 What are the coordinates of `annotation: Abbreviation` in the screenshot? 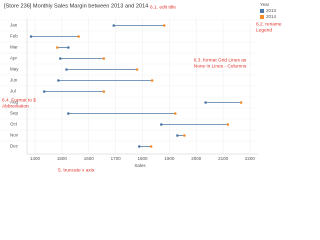 It's located at (15, 106).